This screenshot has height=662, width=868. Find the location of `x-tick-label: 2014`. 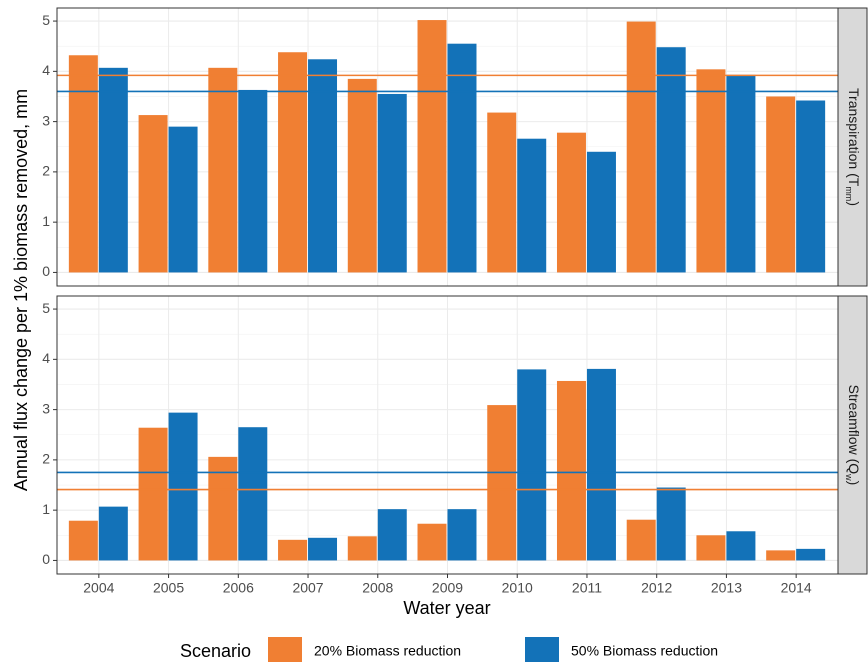

x-tick-label: 2014 is located at coordinates (796, 588).